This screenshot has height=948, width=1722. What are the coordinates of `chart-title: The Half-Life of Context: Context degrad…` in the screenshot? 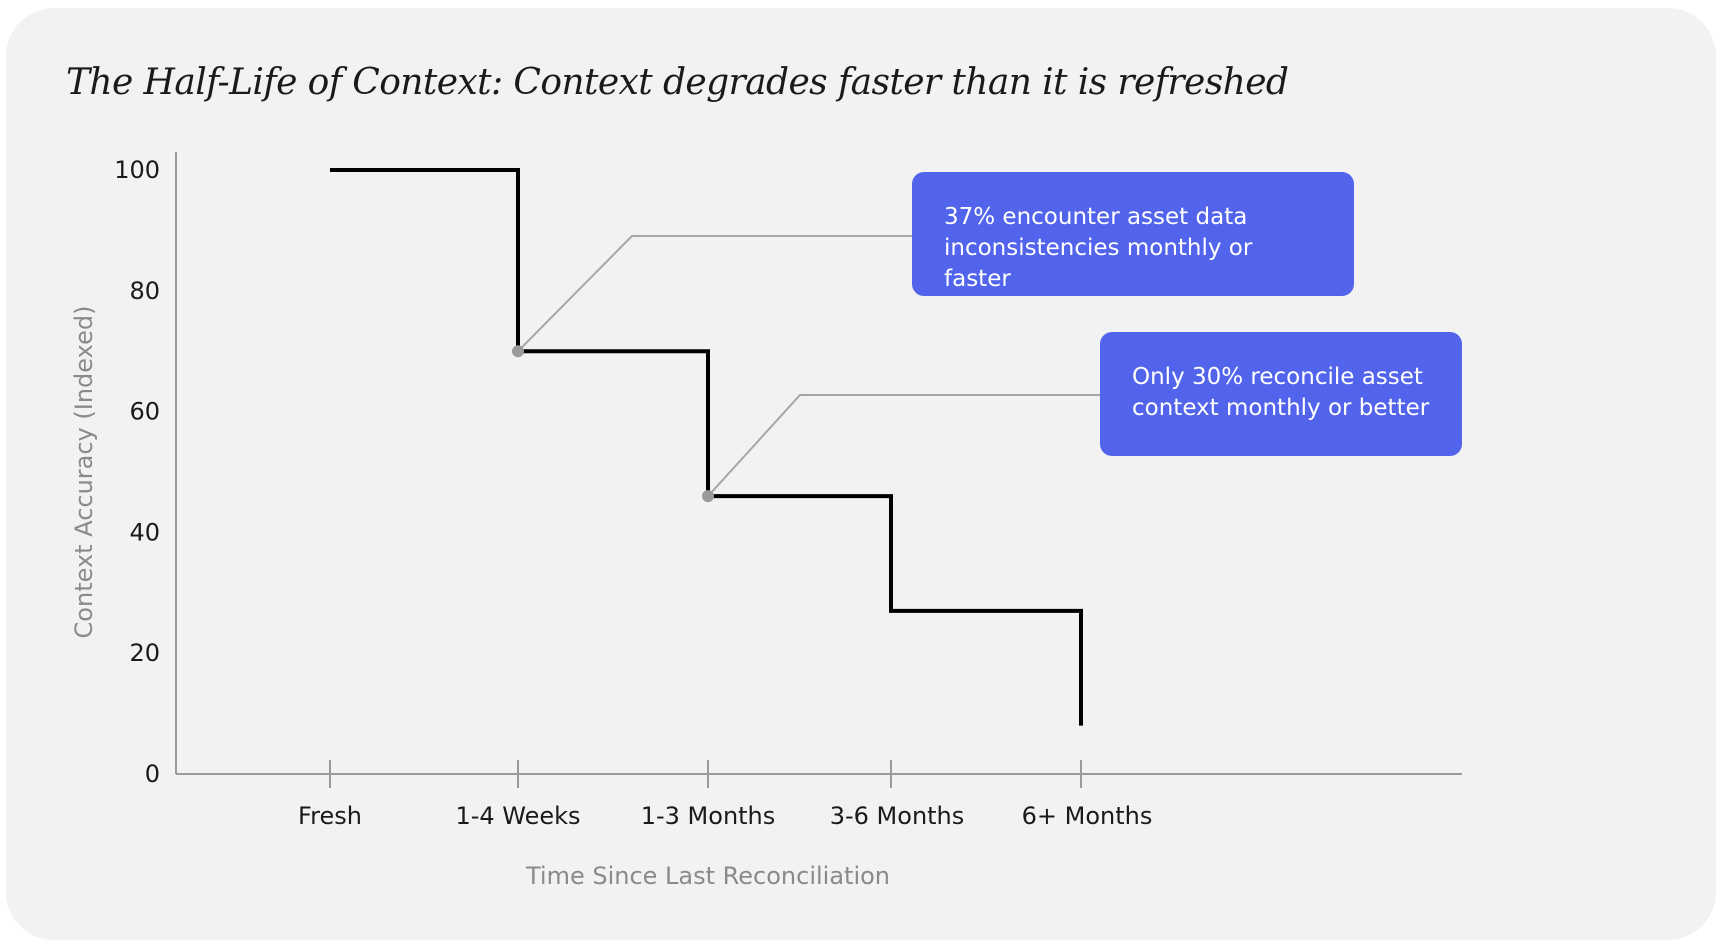 It's located at (677, 82).